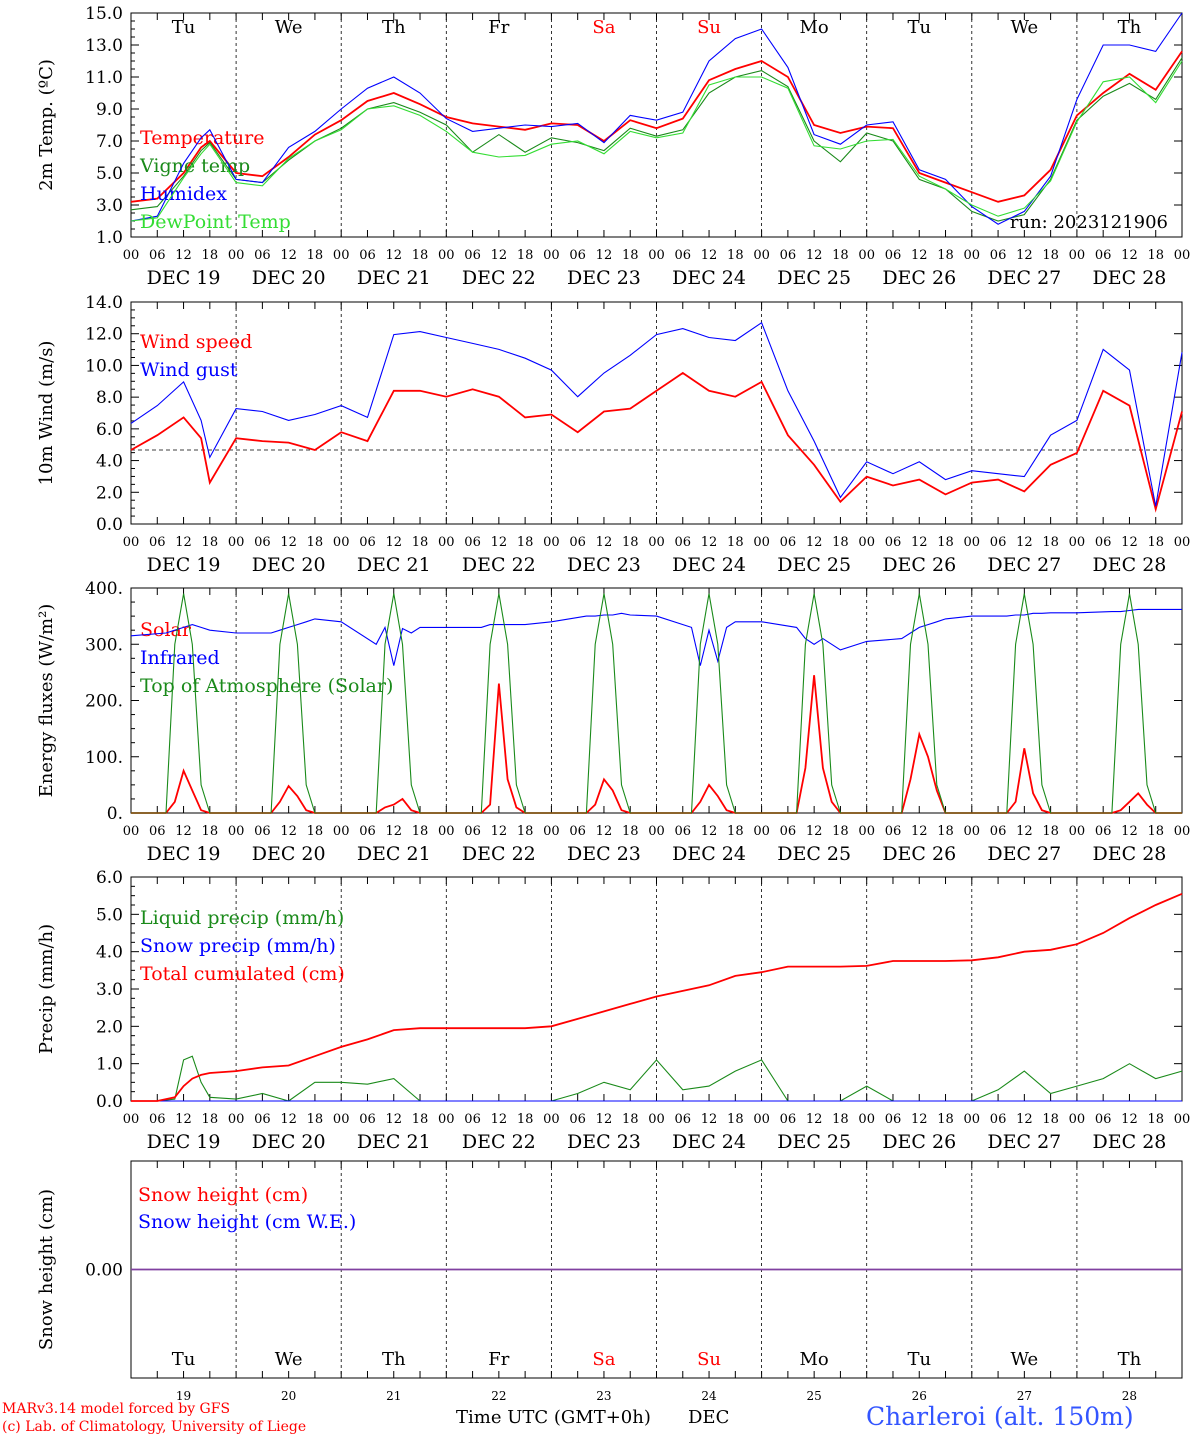  What do you see at coordinates (104, 758) in the screenshot?
I see `y-tick-label: 100.` at bounding box center [104, 758].